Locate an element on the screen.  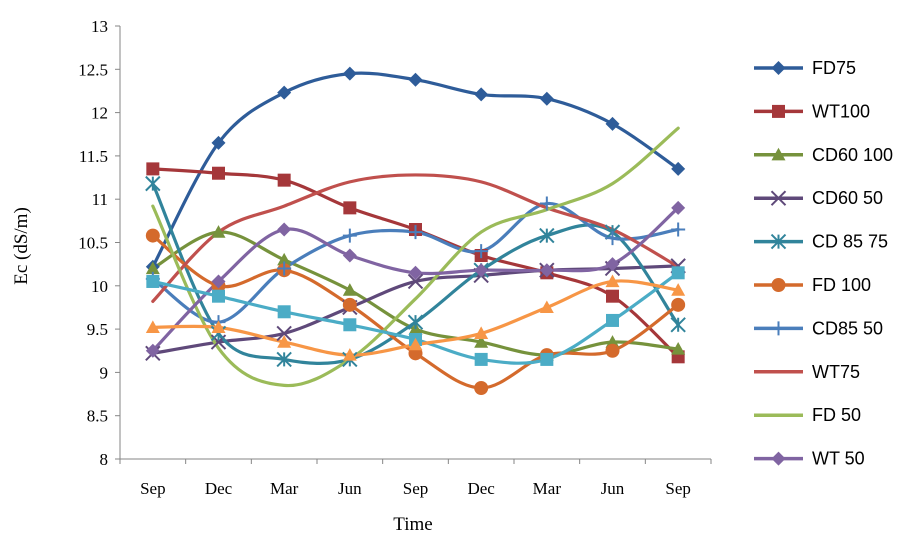
y-tick-label: 9 is located at coordinates (104, 372).